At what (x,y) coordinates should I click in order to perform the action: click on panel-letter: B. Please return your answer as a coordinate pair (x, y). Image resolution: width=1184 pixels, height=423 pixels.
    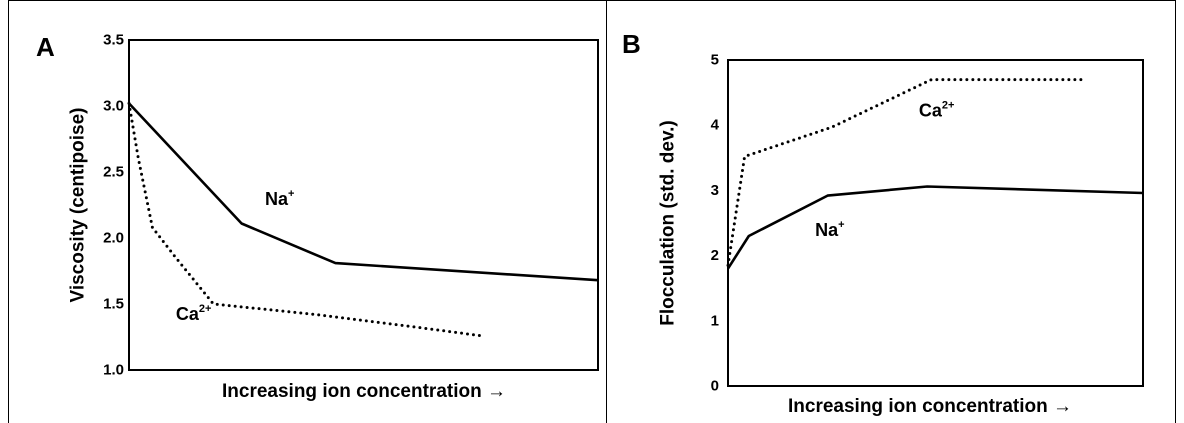
    Looking at the image, I should click on (631, 44).